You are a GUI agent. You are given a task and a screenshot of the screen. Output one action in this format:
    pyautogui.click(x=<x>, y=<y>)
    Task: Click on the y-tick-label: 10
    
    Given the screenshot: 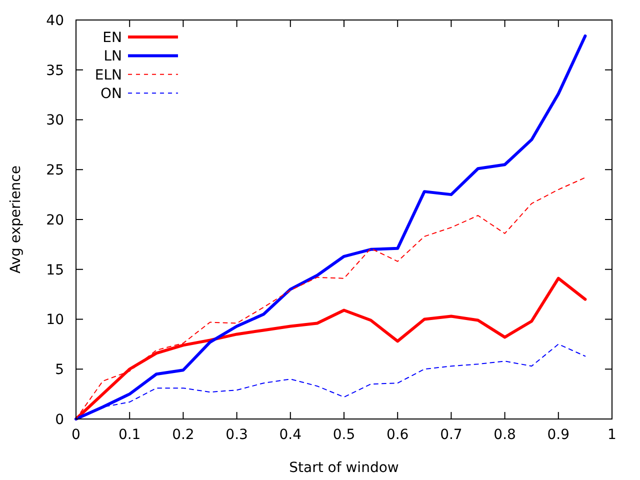 What is the action you would take?
    pyautogui.click(x=55, y=320)
    